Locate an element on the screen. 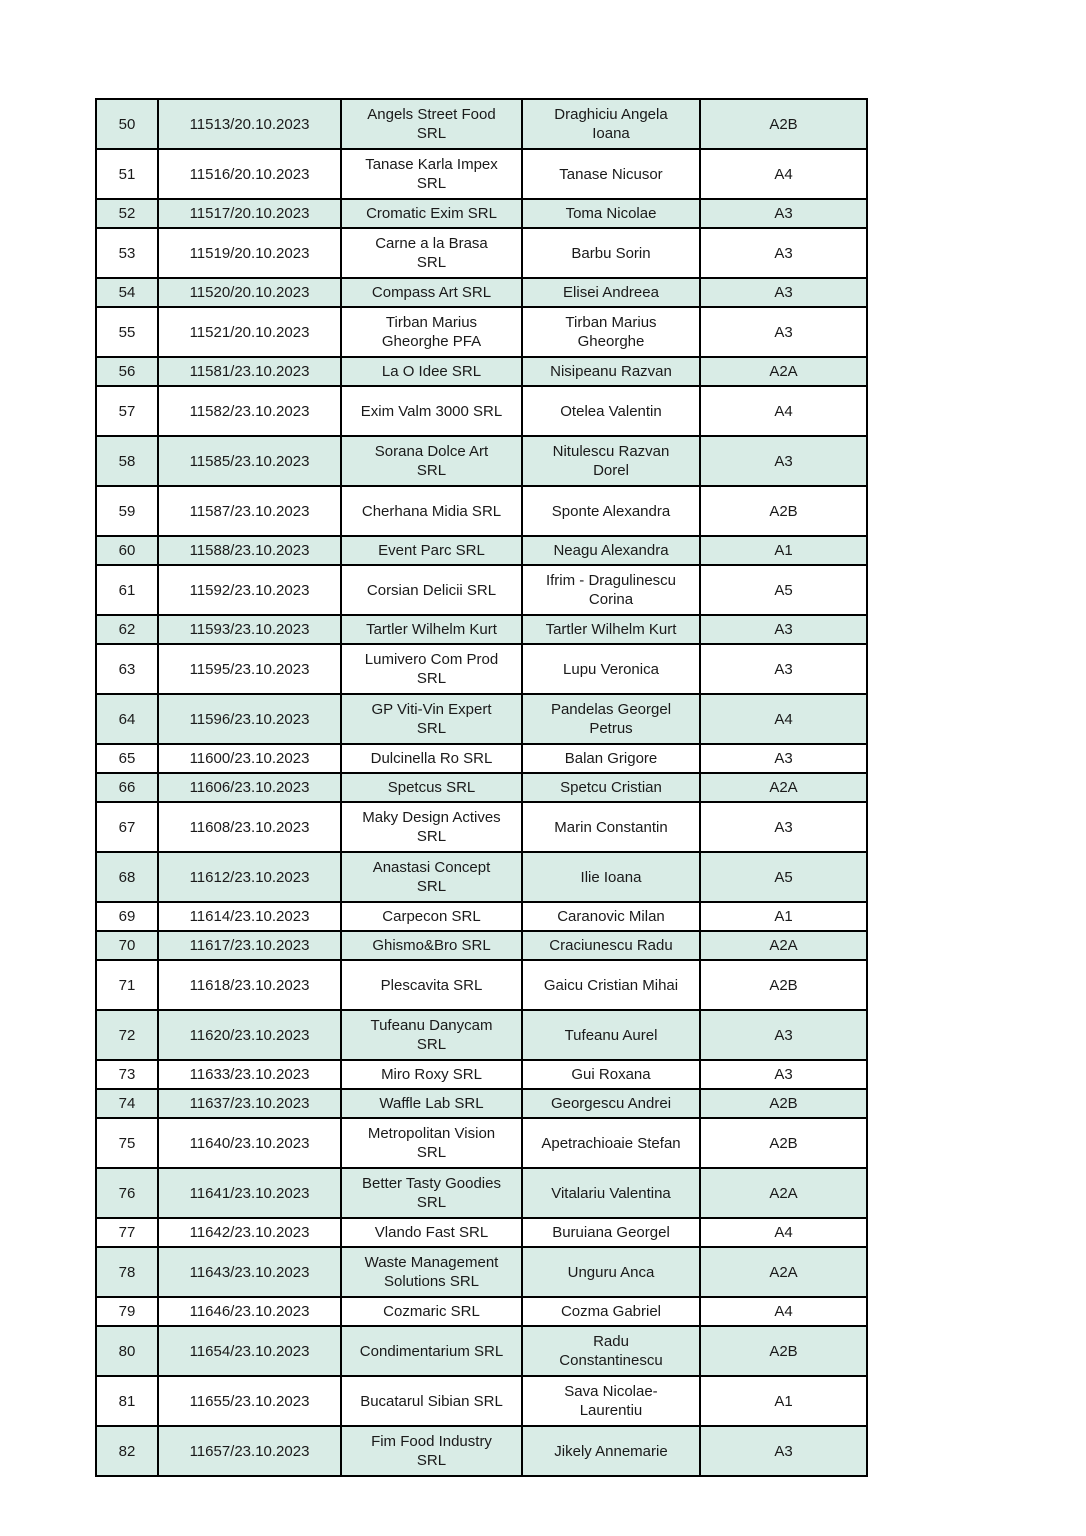  row-index-cell: 51 is located at coordinates (127, 174).